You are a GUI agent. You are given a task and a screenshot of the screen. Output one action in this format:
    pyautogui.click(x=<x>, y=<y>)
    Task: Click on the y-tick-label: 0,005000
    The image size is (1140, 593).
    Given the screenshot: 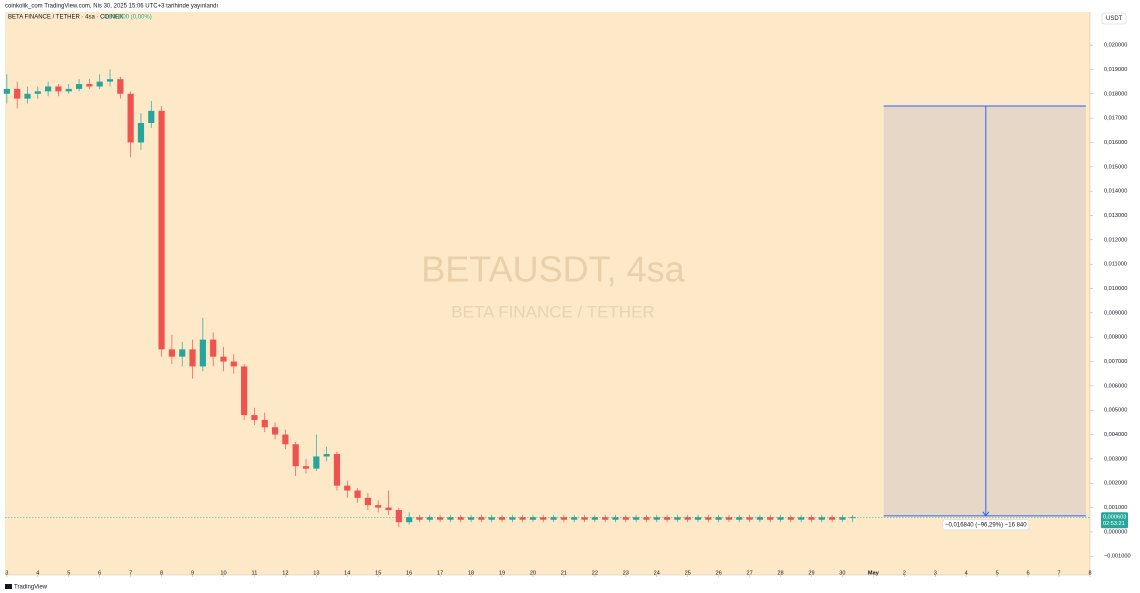 What is the action you would take?
    pyautogui.click(x=1115, y=411)
    